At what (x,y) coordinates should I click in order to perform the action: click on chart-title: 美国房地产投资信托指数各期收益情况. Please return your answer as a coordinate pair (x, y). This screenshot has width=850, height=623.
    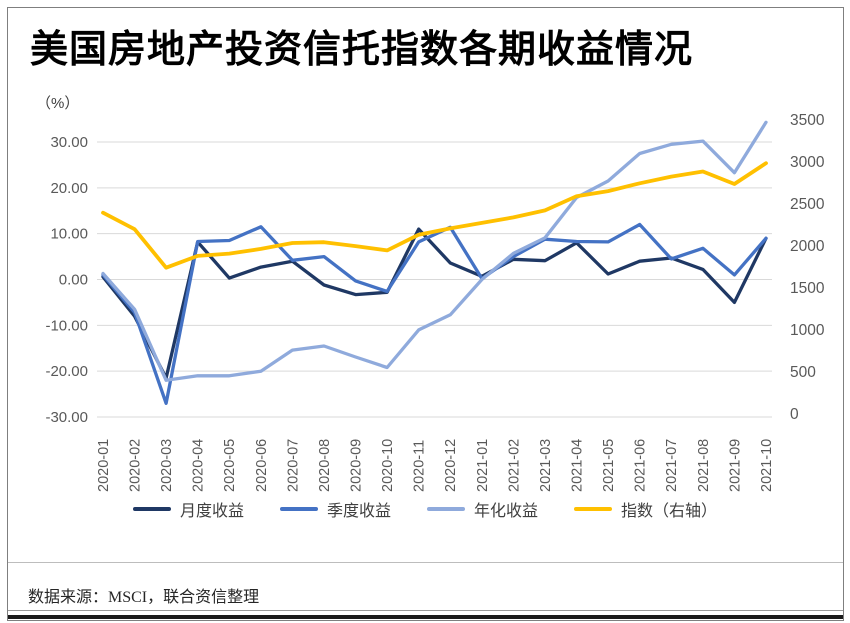
    Looking at the image, I should click on (362, 50).